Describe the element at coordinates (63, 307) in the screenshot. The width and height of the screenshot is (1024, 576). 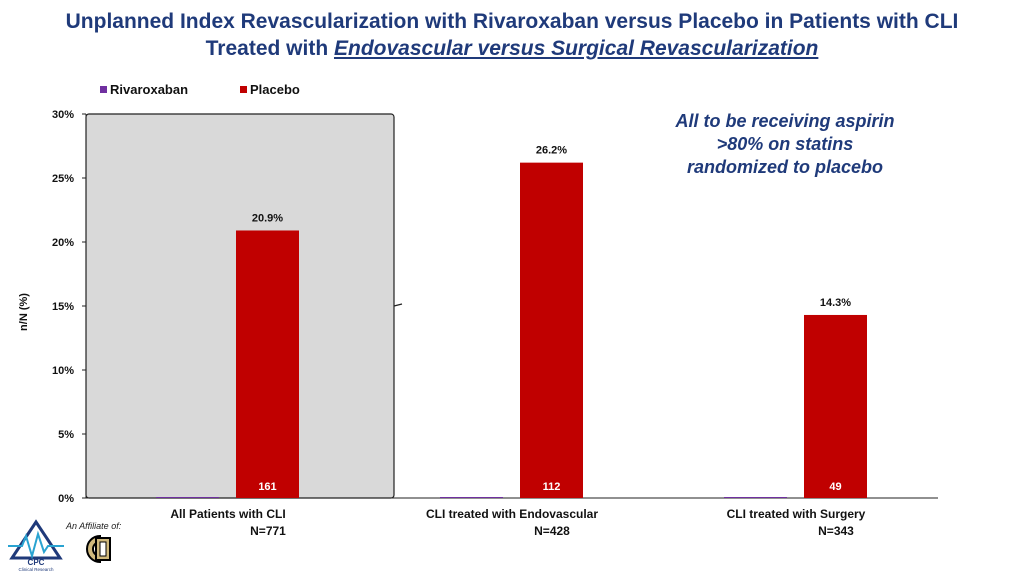
I see `y-tick-label-3: 15%` at that location.